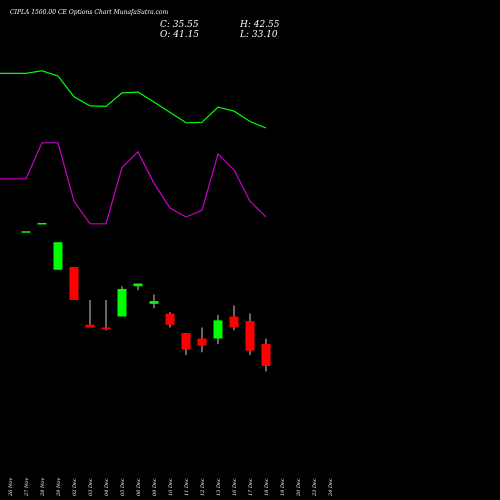  What do you see at coordinates (203, 487) in the screenshot?
I see `x-tick-label: 12 Dec` at bounding box center [203, 487].